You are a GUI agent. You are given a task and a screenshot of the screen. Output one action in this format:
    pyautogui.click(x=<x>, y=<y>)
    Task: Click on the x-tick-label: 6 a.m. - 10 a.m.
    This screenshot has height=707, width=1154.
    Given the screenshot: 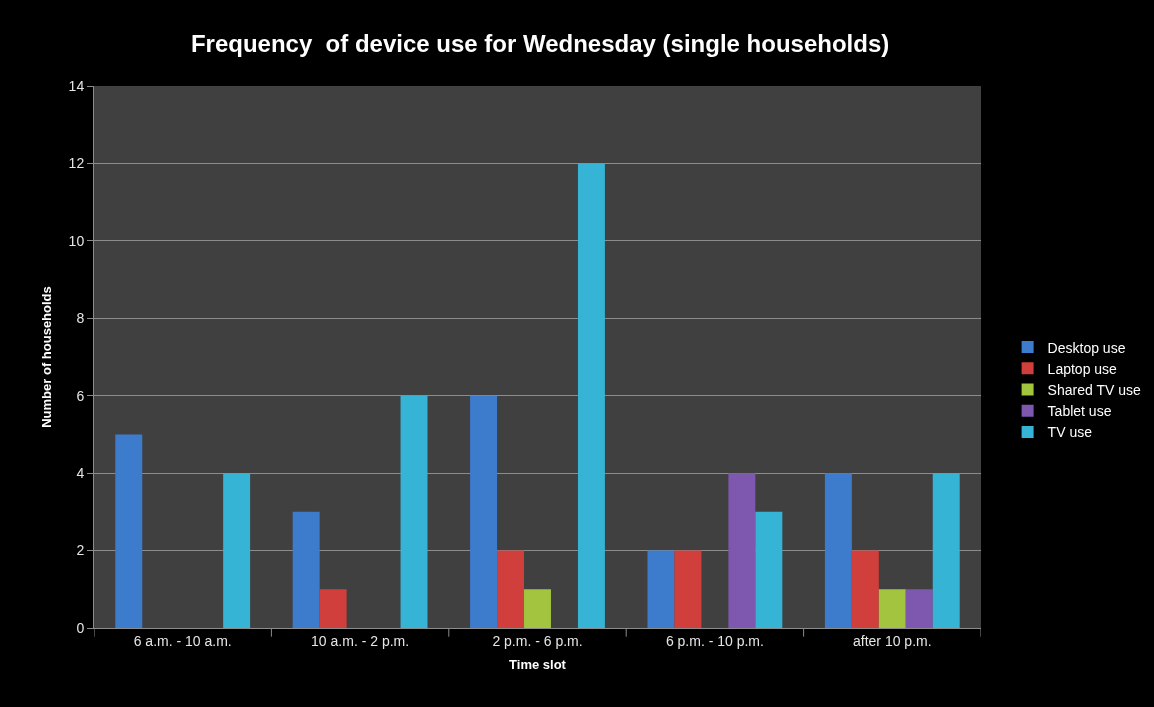 What is the action you would take?
    pyautogui.click(x=182, y=640)
    